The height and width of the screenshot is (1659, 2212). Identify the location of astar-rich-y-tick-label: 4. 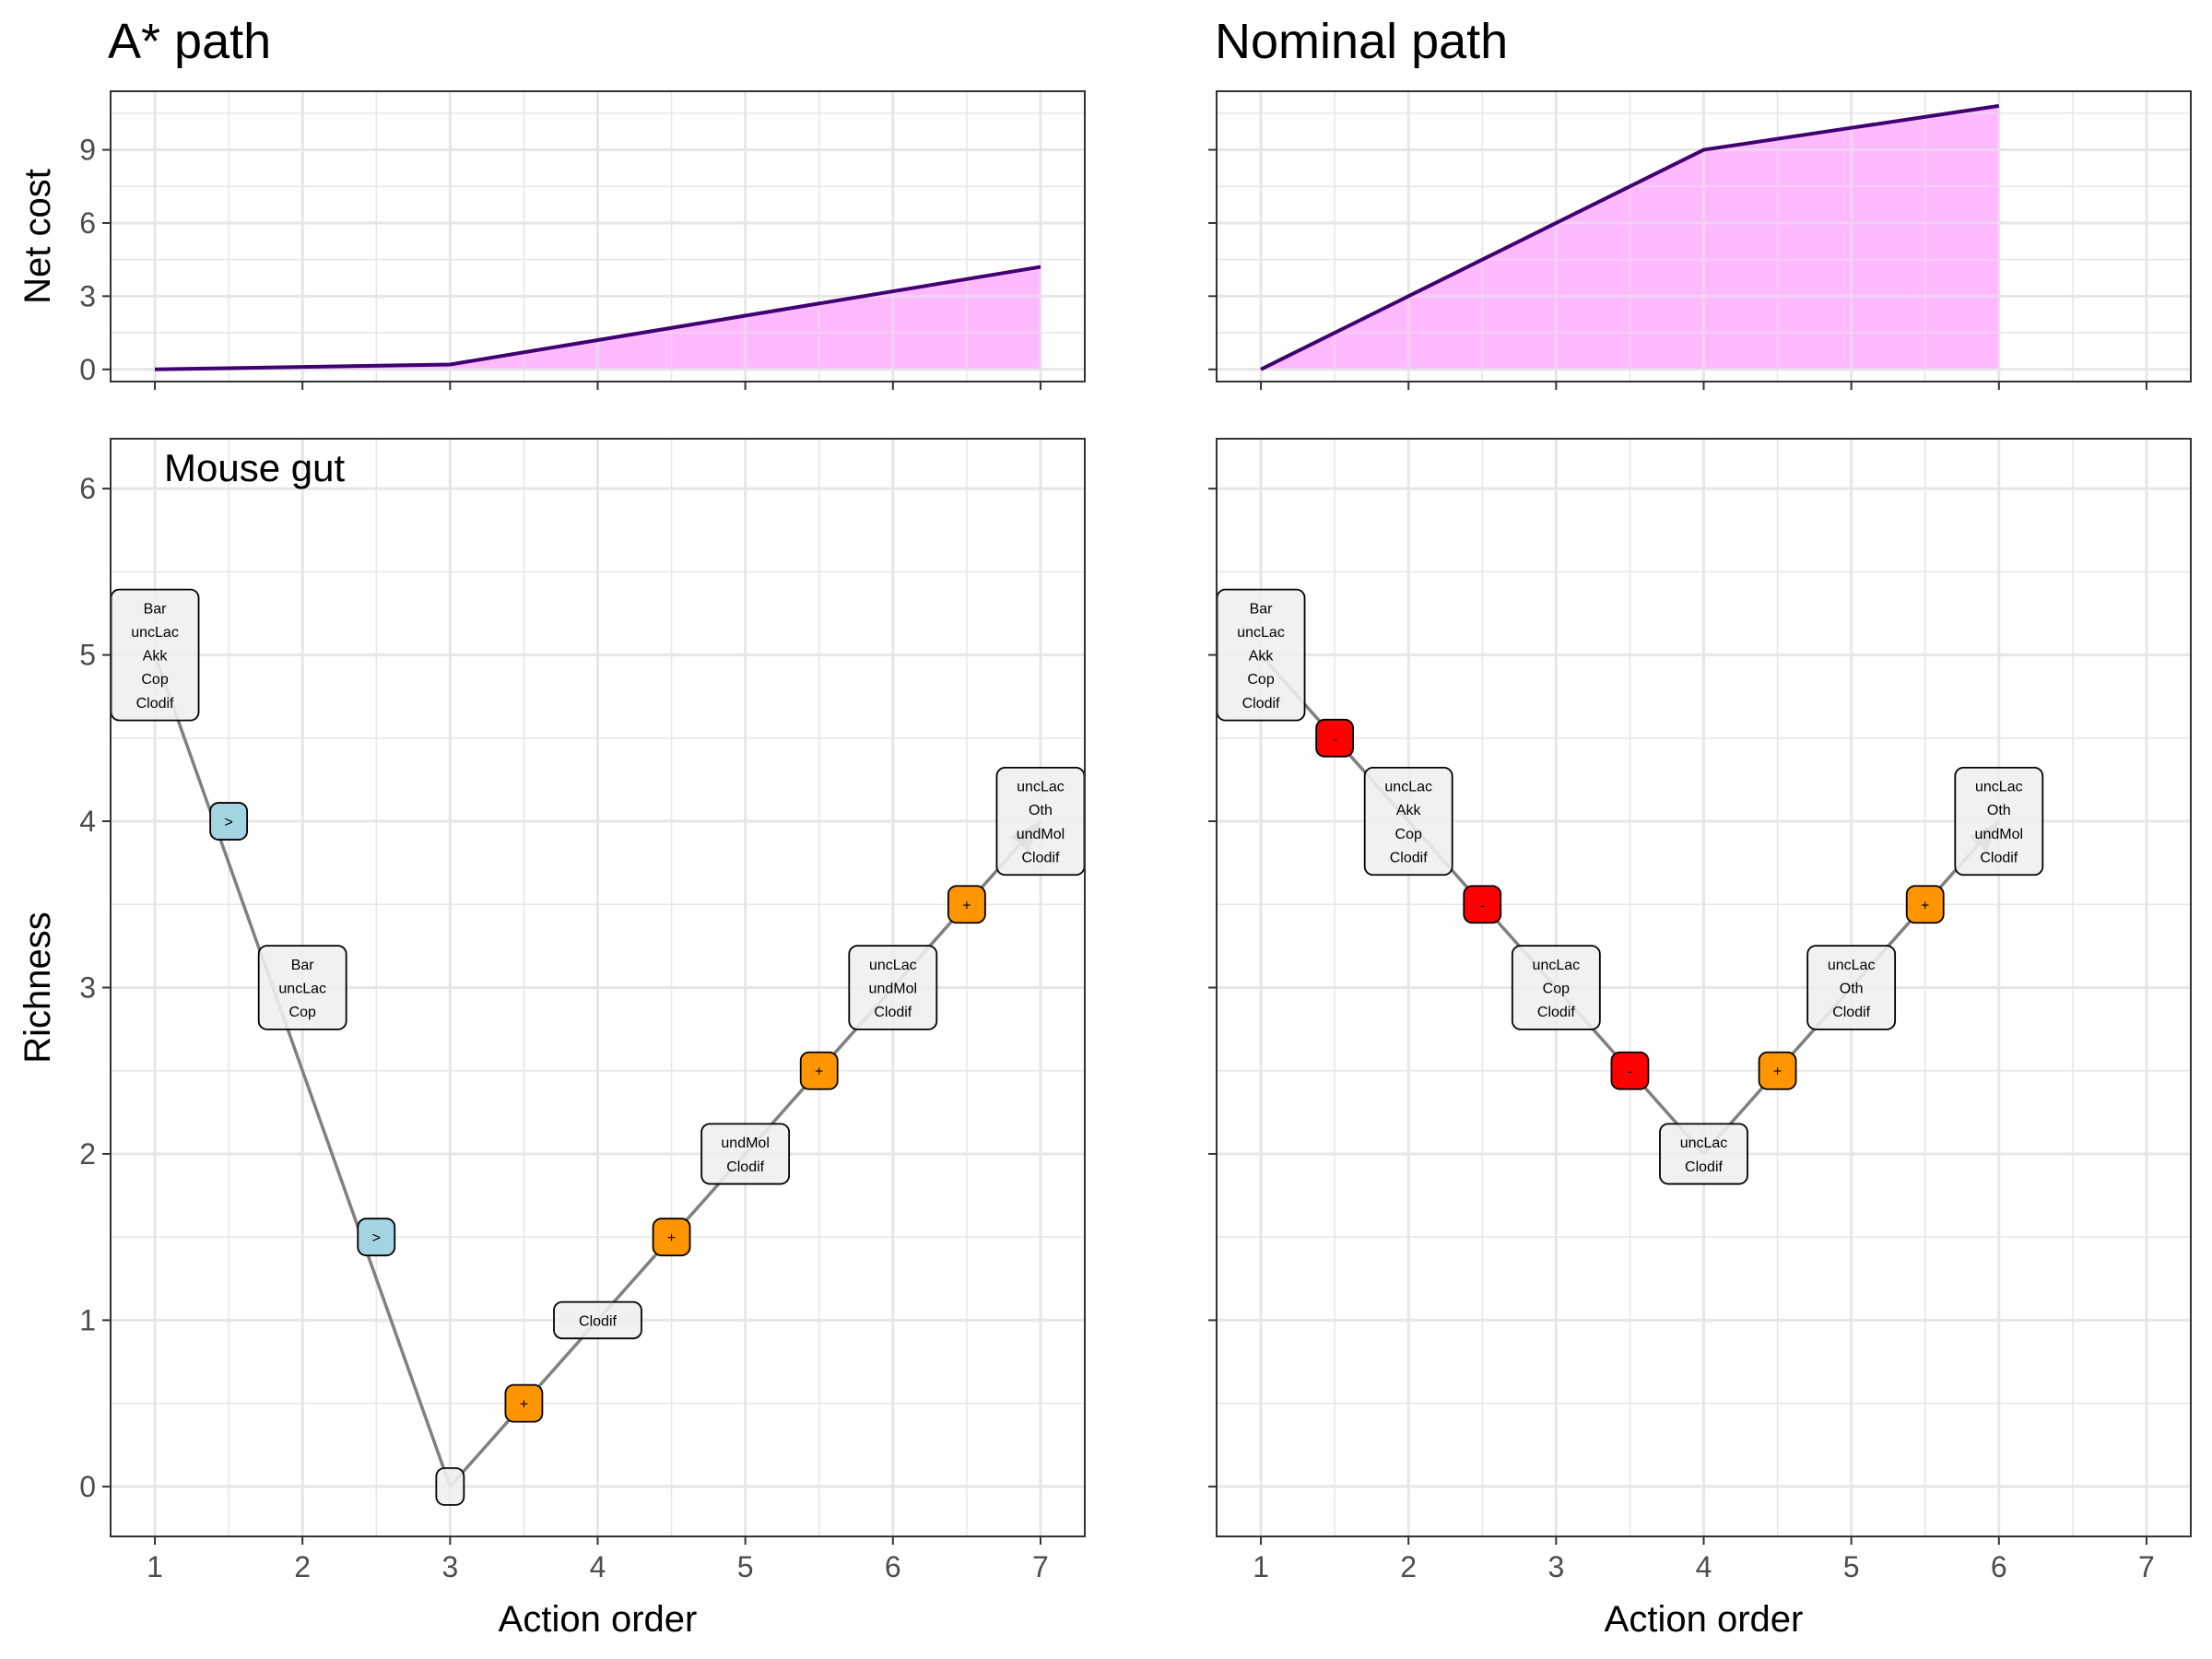
(87, 821).